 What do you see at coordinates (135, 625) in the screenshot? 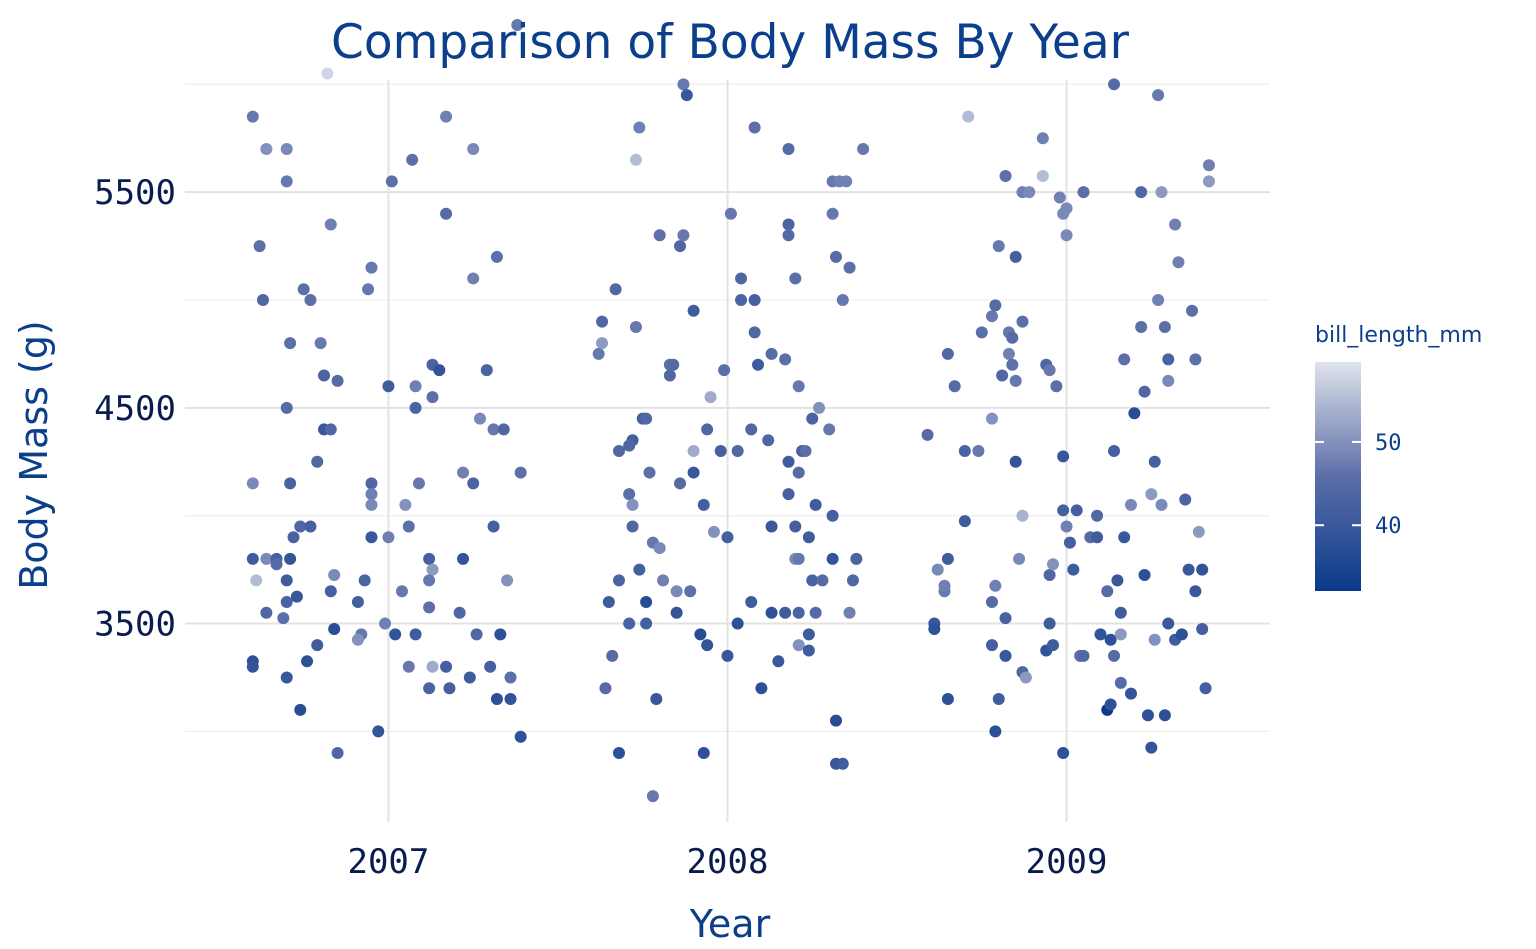
I see `y-tick-label: 3500` at bounding box center [135, 625].